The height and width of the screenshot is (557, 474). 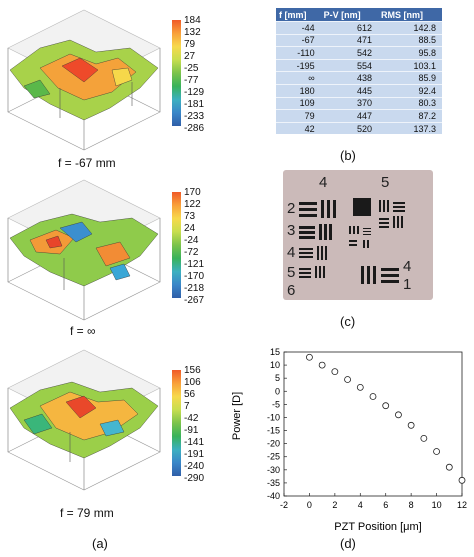 I want to click on cell-f: -67, so click(x=298, y=40).